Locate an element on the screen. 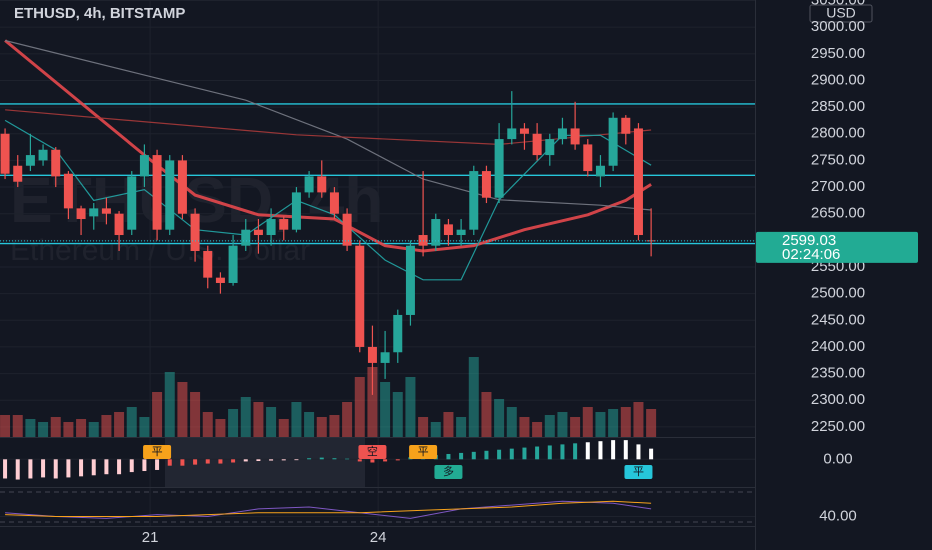  oscillator-line is located at coordinates (328, 508).